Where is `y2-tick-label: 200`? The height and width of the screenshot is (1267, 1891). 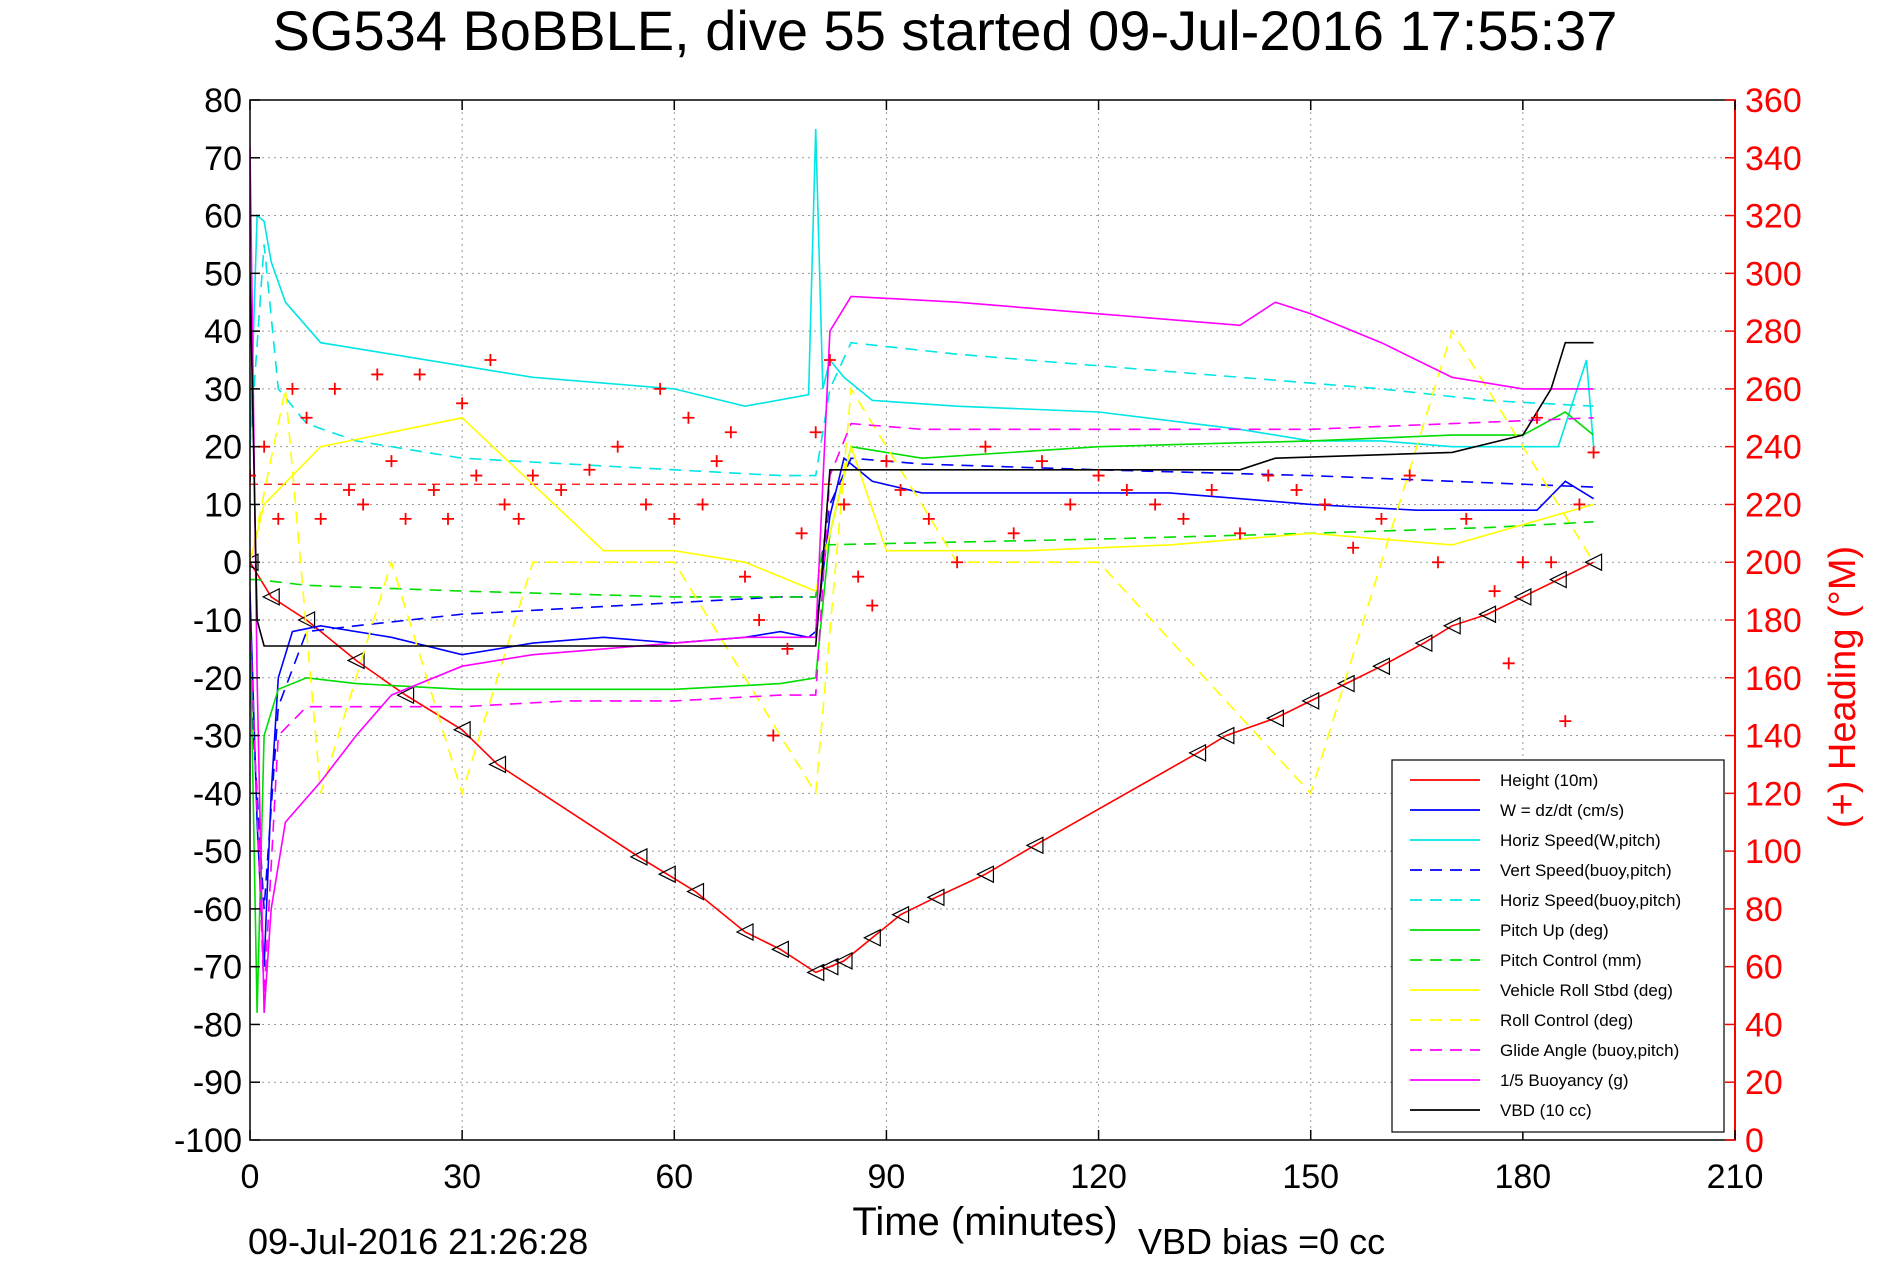
y2-tick-label: 200 is located at coordinates (1773, 563).